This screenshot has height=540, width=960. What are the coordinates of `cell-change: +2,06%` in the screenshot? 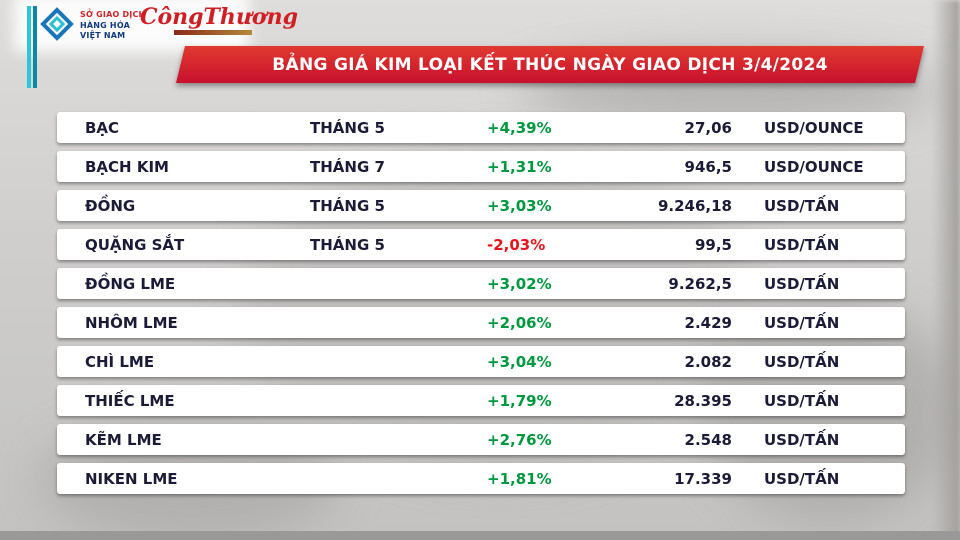 It's located at (519, 322).